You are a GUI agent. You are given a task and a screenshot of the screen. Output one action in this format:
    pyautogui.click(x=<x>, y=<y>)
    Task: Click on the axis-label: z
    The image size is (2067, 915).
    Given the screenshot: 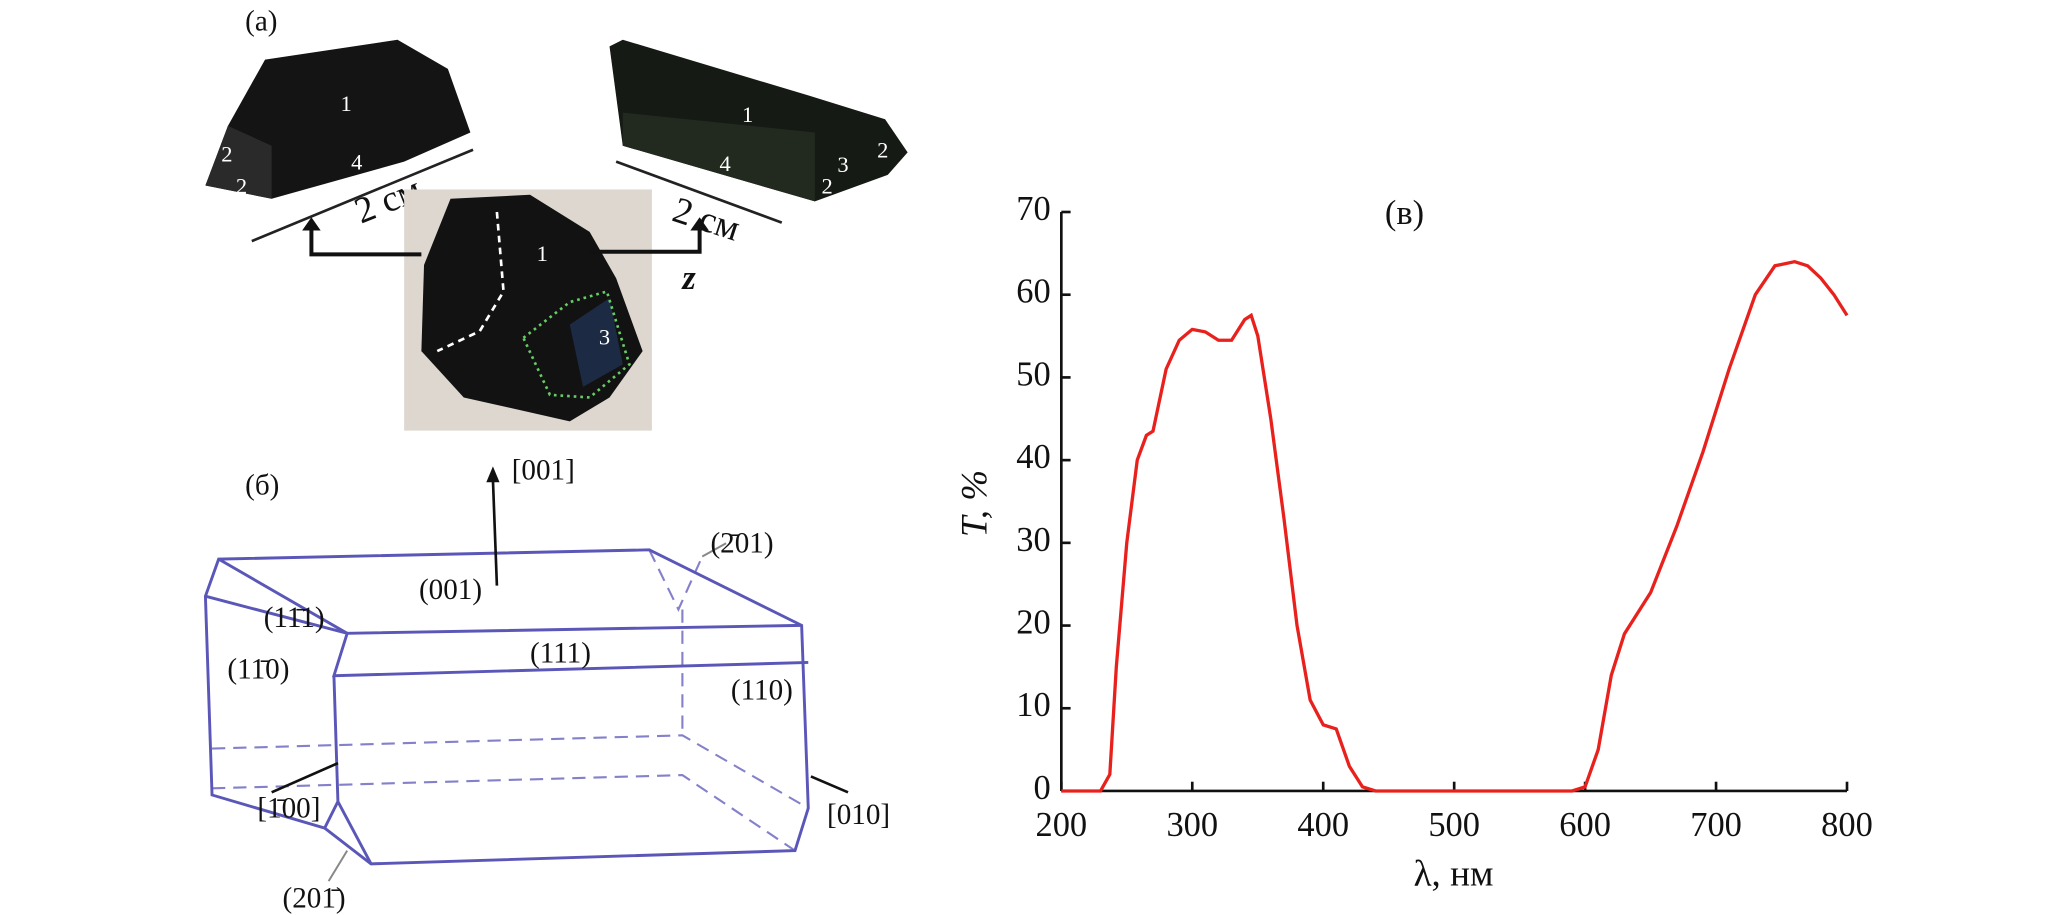 What is the action you would take?
    pyautogui.click(x=688, y=278)
    